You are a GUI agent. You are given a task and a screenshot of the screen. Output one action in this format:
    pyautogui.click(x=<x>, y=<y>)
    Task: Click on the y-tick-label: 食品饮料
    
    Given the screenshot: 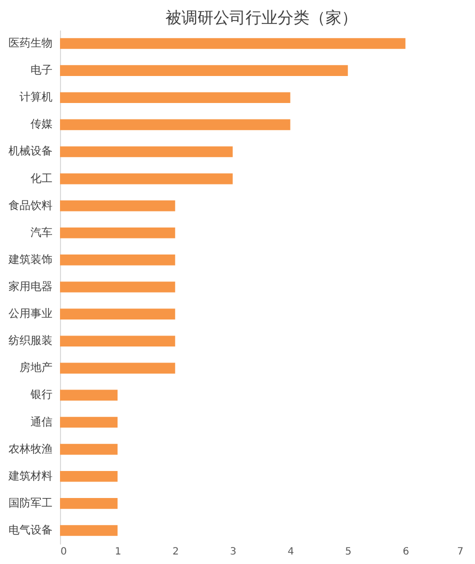 What is the action you would take?
    pyautogui.click(x=30, y=205)
    